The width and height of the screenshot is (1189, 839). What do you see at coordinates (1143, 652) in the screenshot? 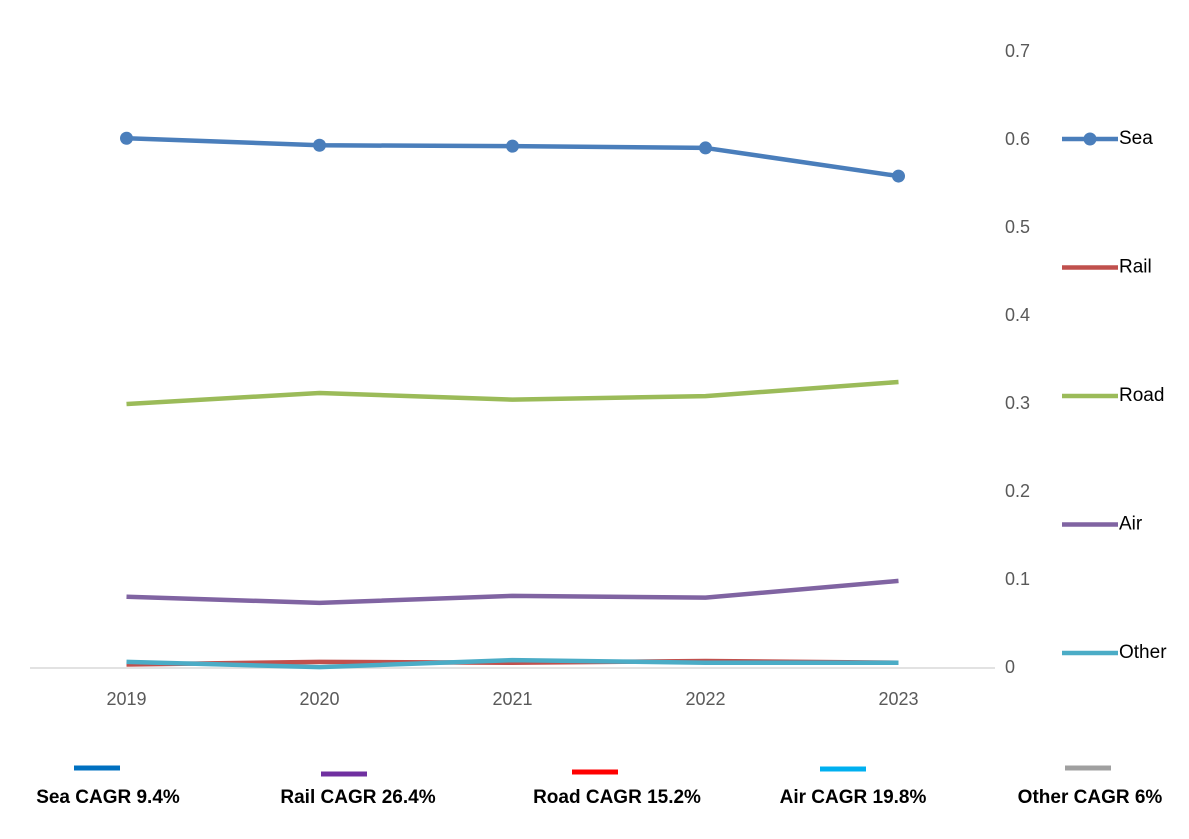
I see `legend-label: Other` at bounding box center [1143, 652].